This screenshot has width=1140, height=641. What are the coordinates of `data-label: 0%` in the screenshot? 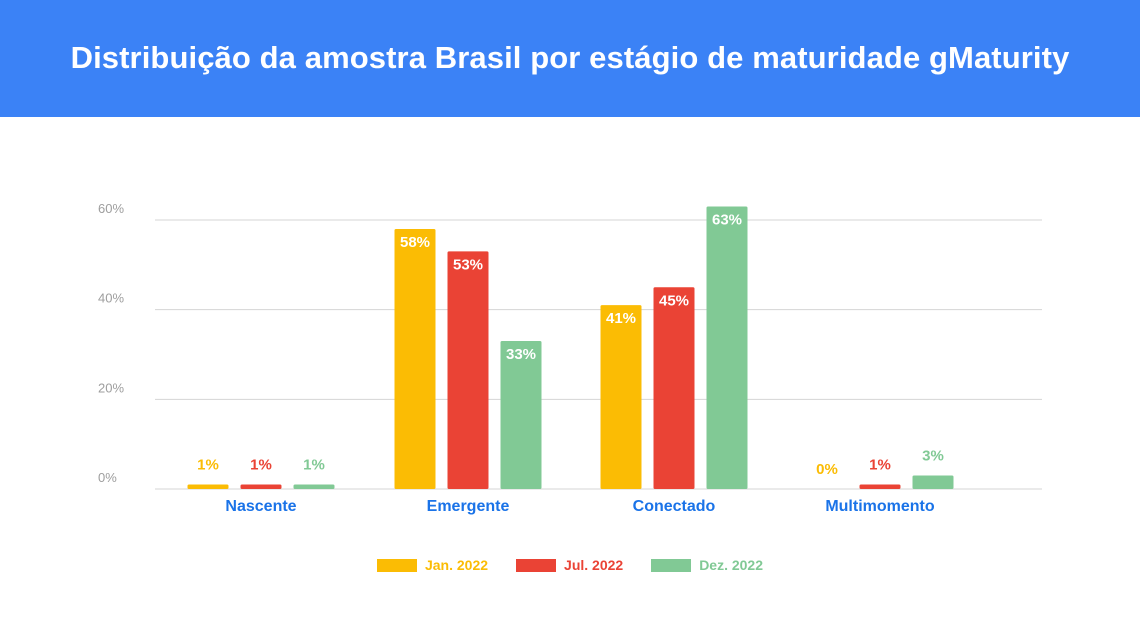 It's located at (827, 469).